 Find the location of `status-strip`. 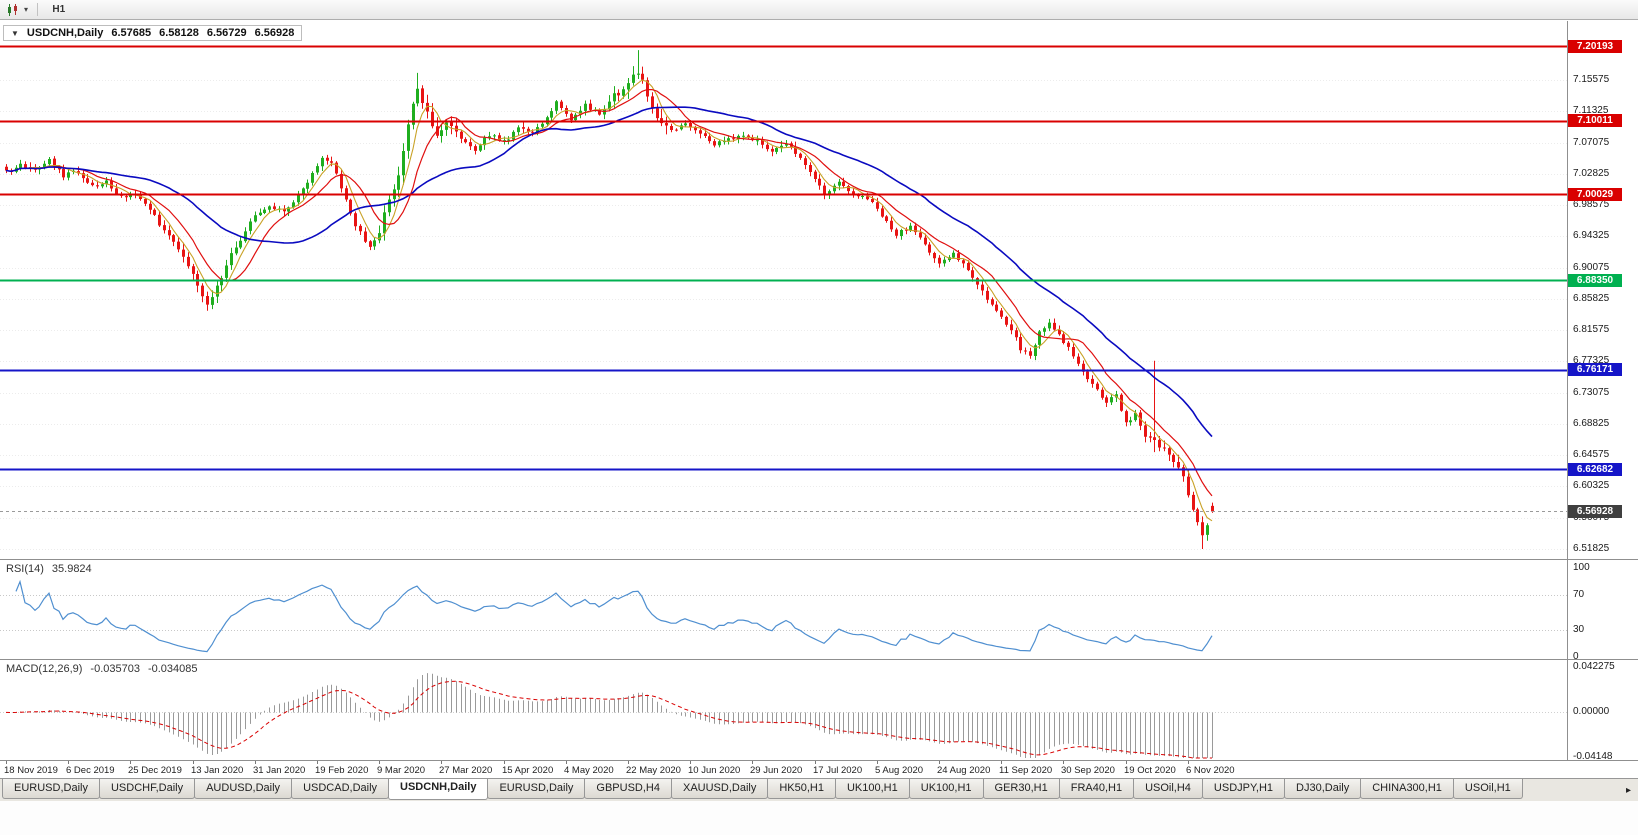

status-strip is located at coordinates (819, 818).